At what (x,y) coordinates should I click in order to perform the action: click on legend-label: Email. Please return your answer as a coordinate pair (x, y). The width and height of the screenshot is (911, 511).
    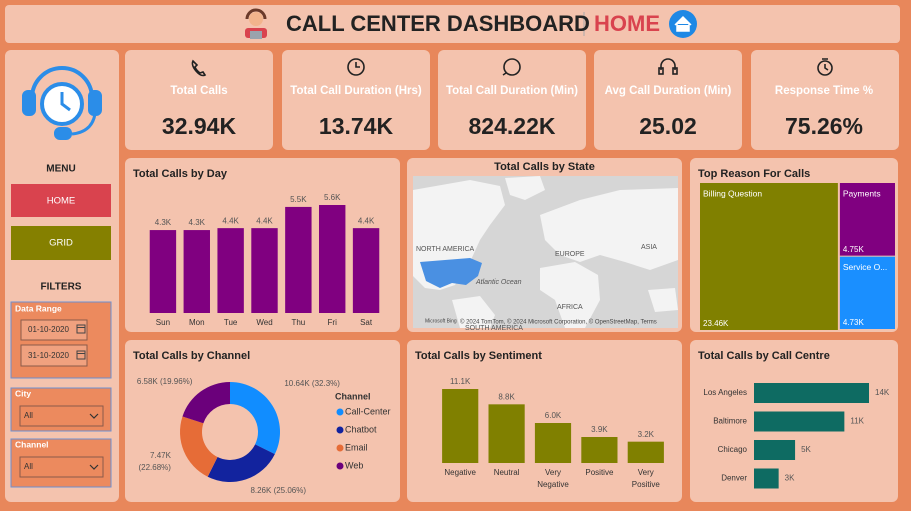
    Looking at the image, I should click on (356, 447).